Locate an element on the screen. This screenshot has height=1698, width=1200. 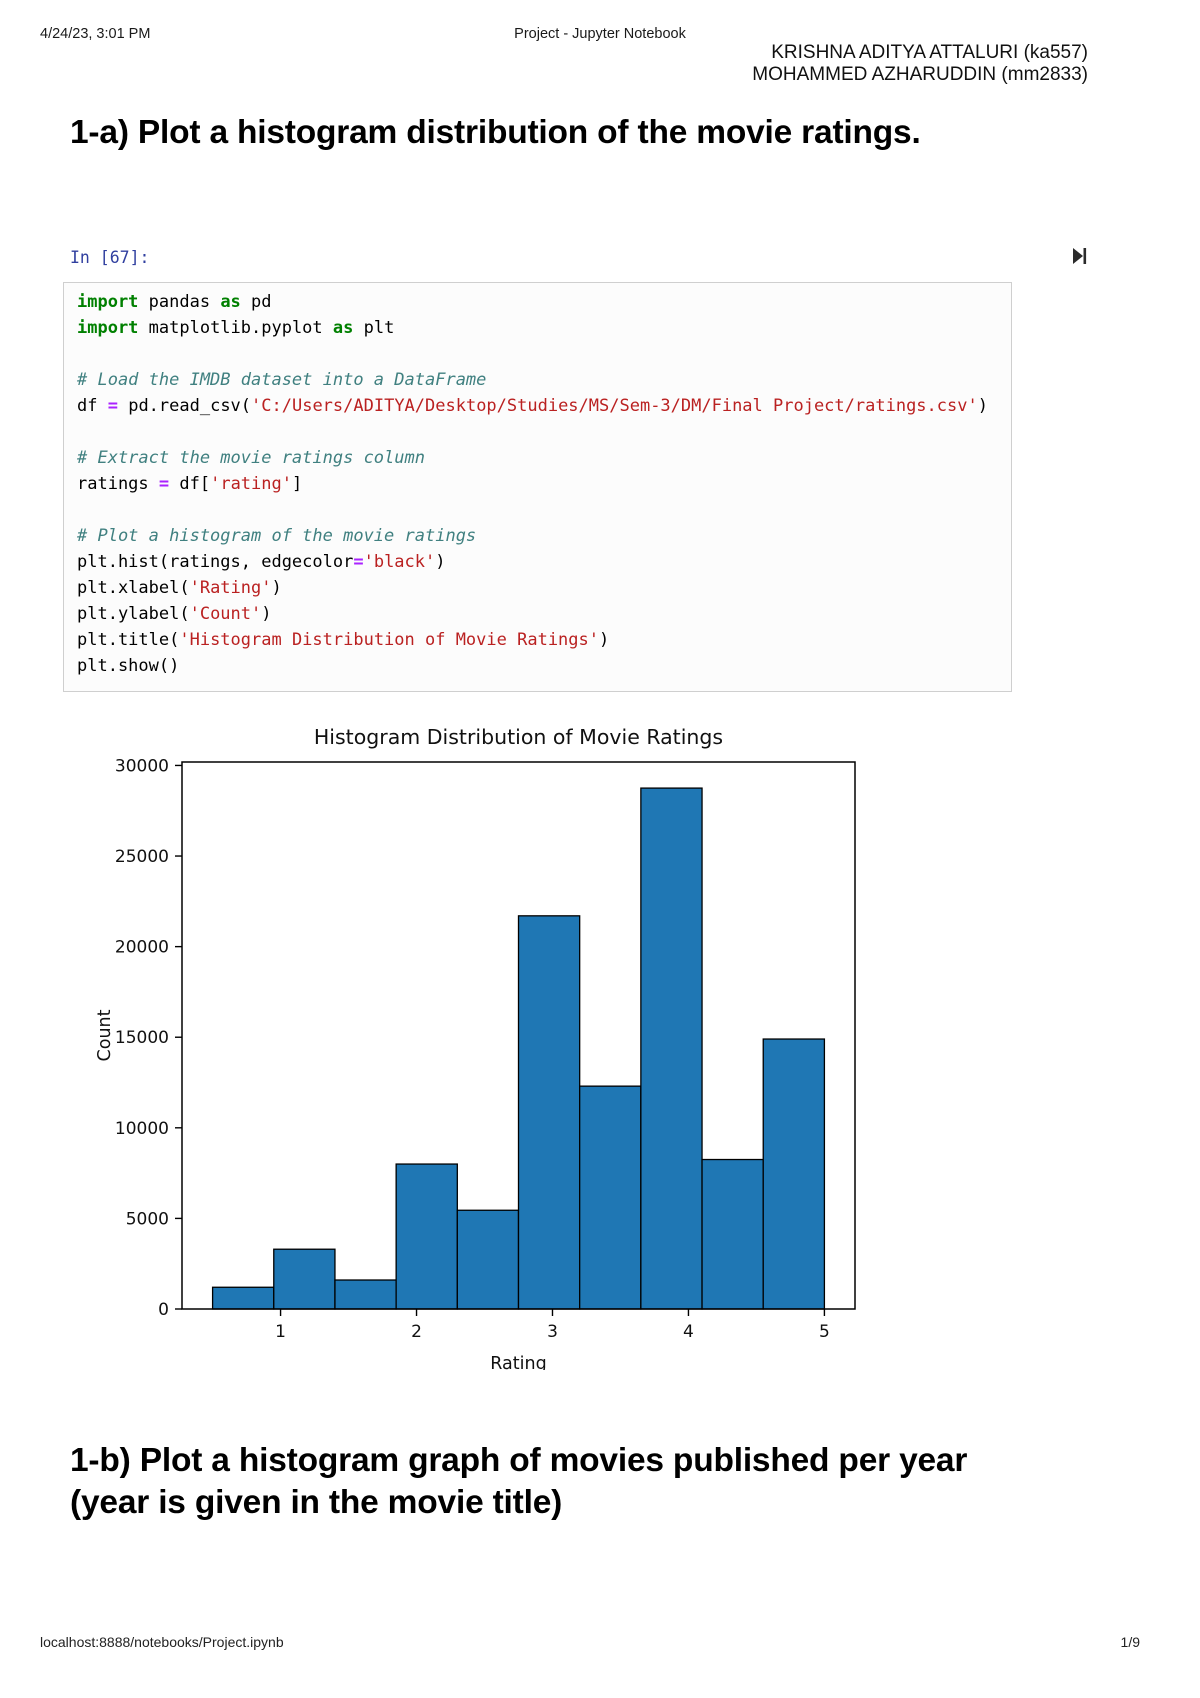
y-axis-label: Count is located at coordinates (105, 1035).